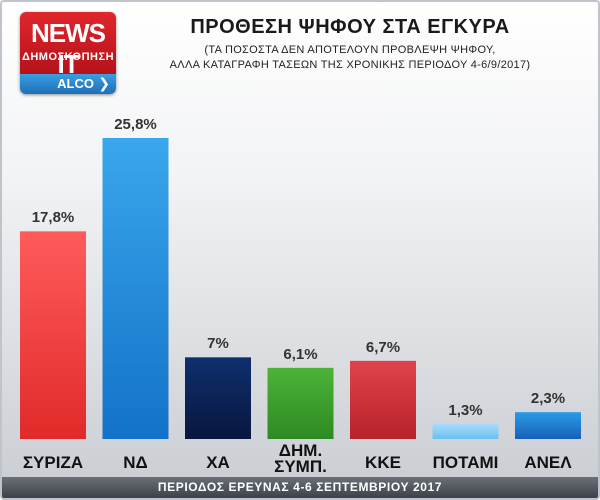 The width and height of the screenshot is (600, 500). What do you see at coordinates (218, 343) in the screenshot?
I see `value-label: 7%` at bounding box center [218, 343].